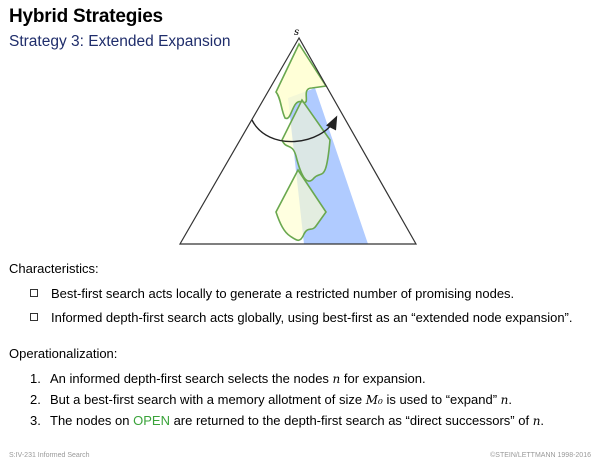  Describe the element at coordinates (49, 455) in the screenshot. I see `footer-course-label: S:IV-231 Informed Search` at that location.